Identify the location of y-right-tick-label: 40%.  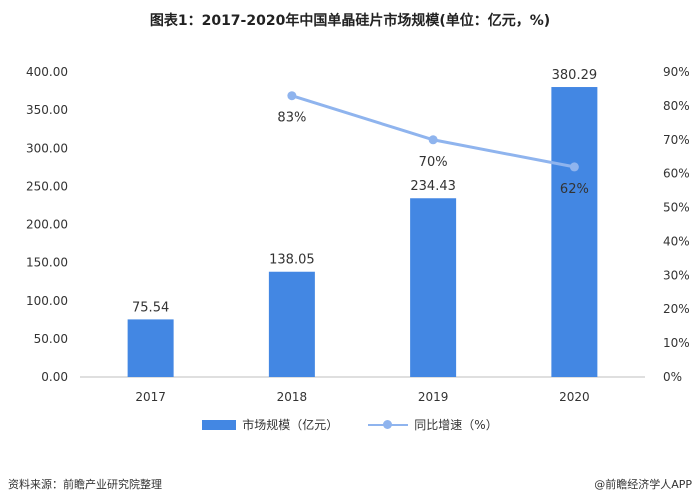
(676, 241).